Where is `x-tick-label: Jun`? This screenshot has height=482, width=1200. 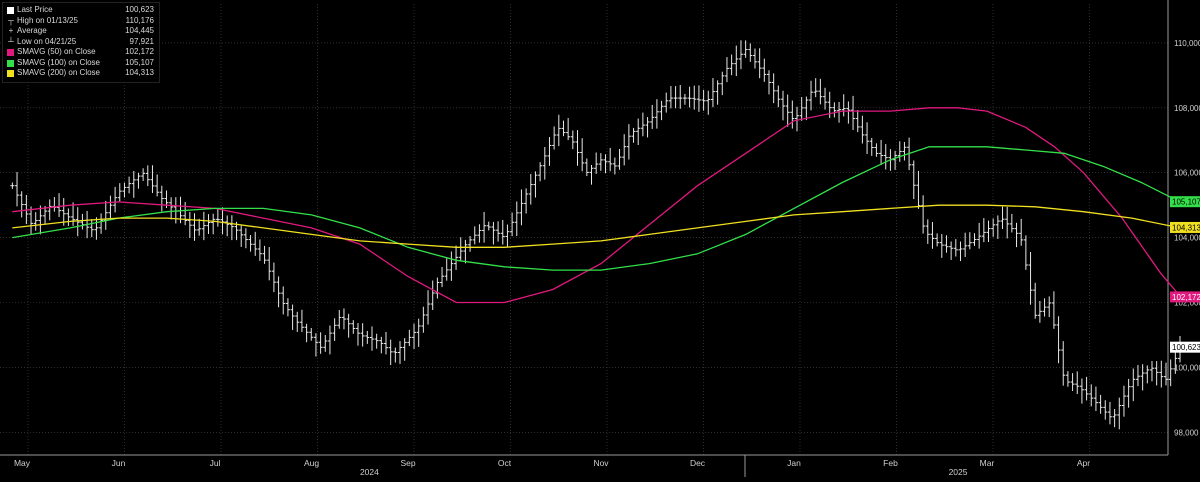 x-tick-label: Jun is located at coordinates (119, 463).